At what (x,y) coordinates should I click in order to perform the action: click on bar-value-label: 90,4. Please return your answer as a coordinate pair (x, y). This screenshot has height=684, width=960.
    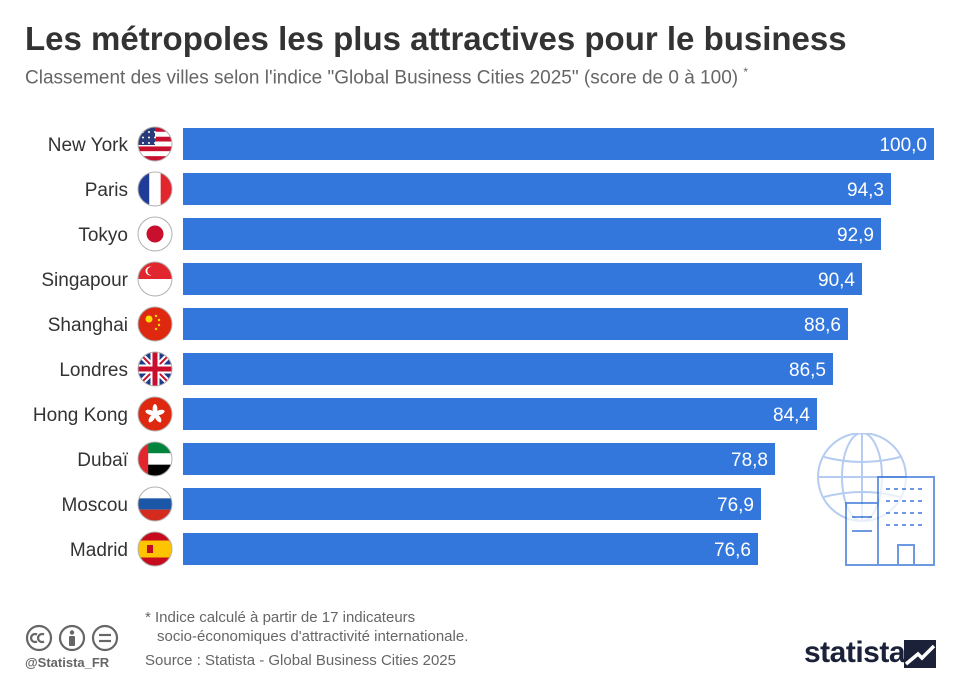
    Looking at the image, I should click on (836, 280).